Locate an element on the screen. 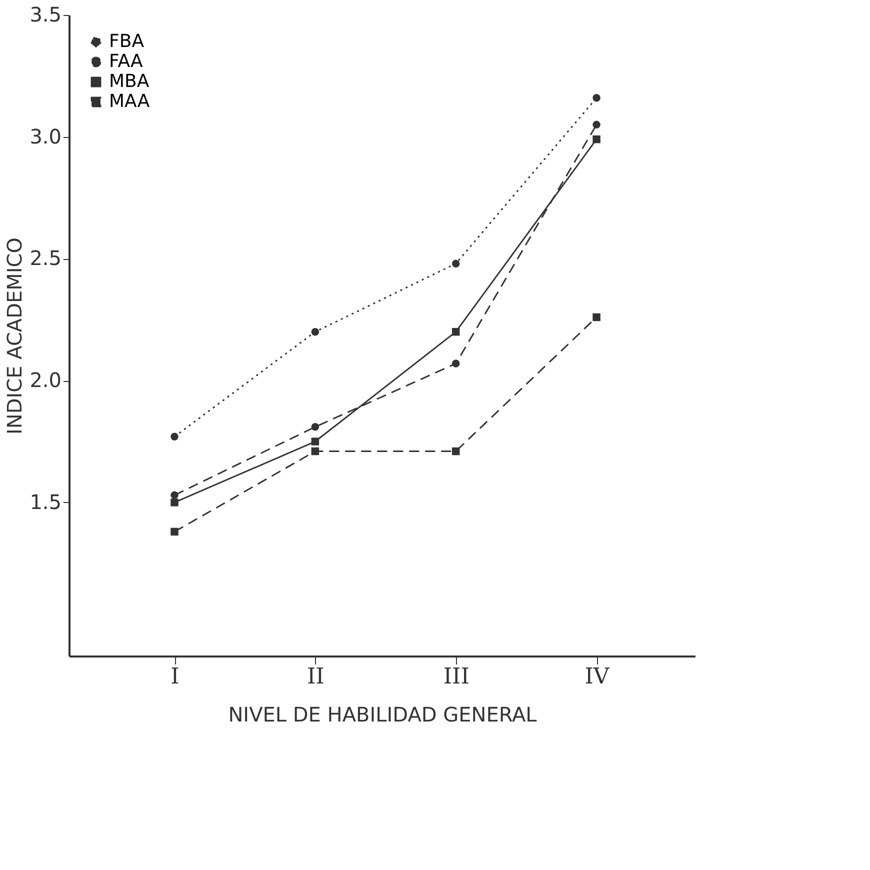 The height and width of the screenshot is (870, 870). y-tick-label: 3.5 is located at coordinates (46, 14).